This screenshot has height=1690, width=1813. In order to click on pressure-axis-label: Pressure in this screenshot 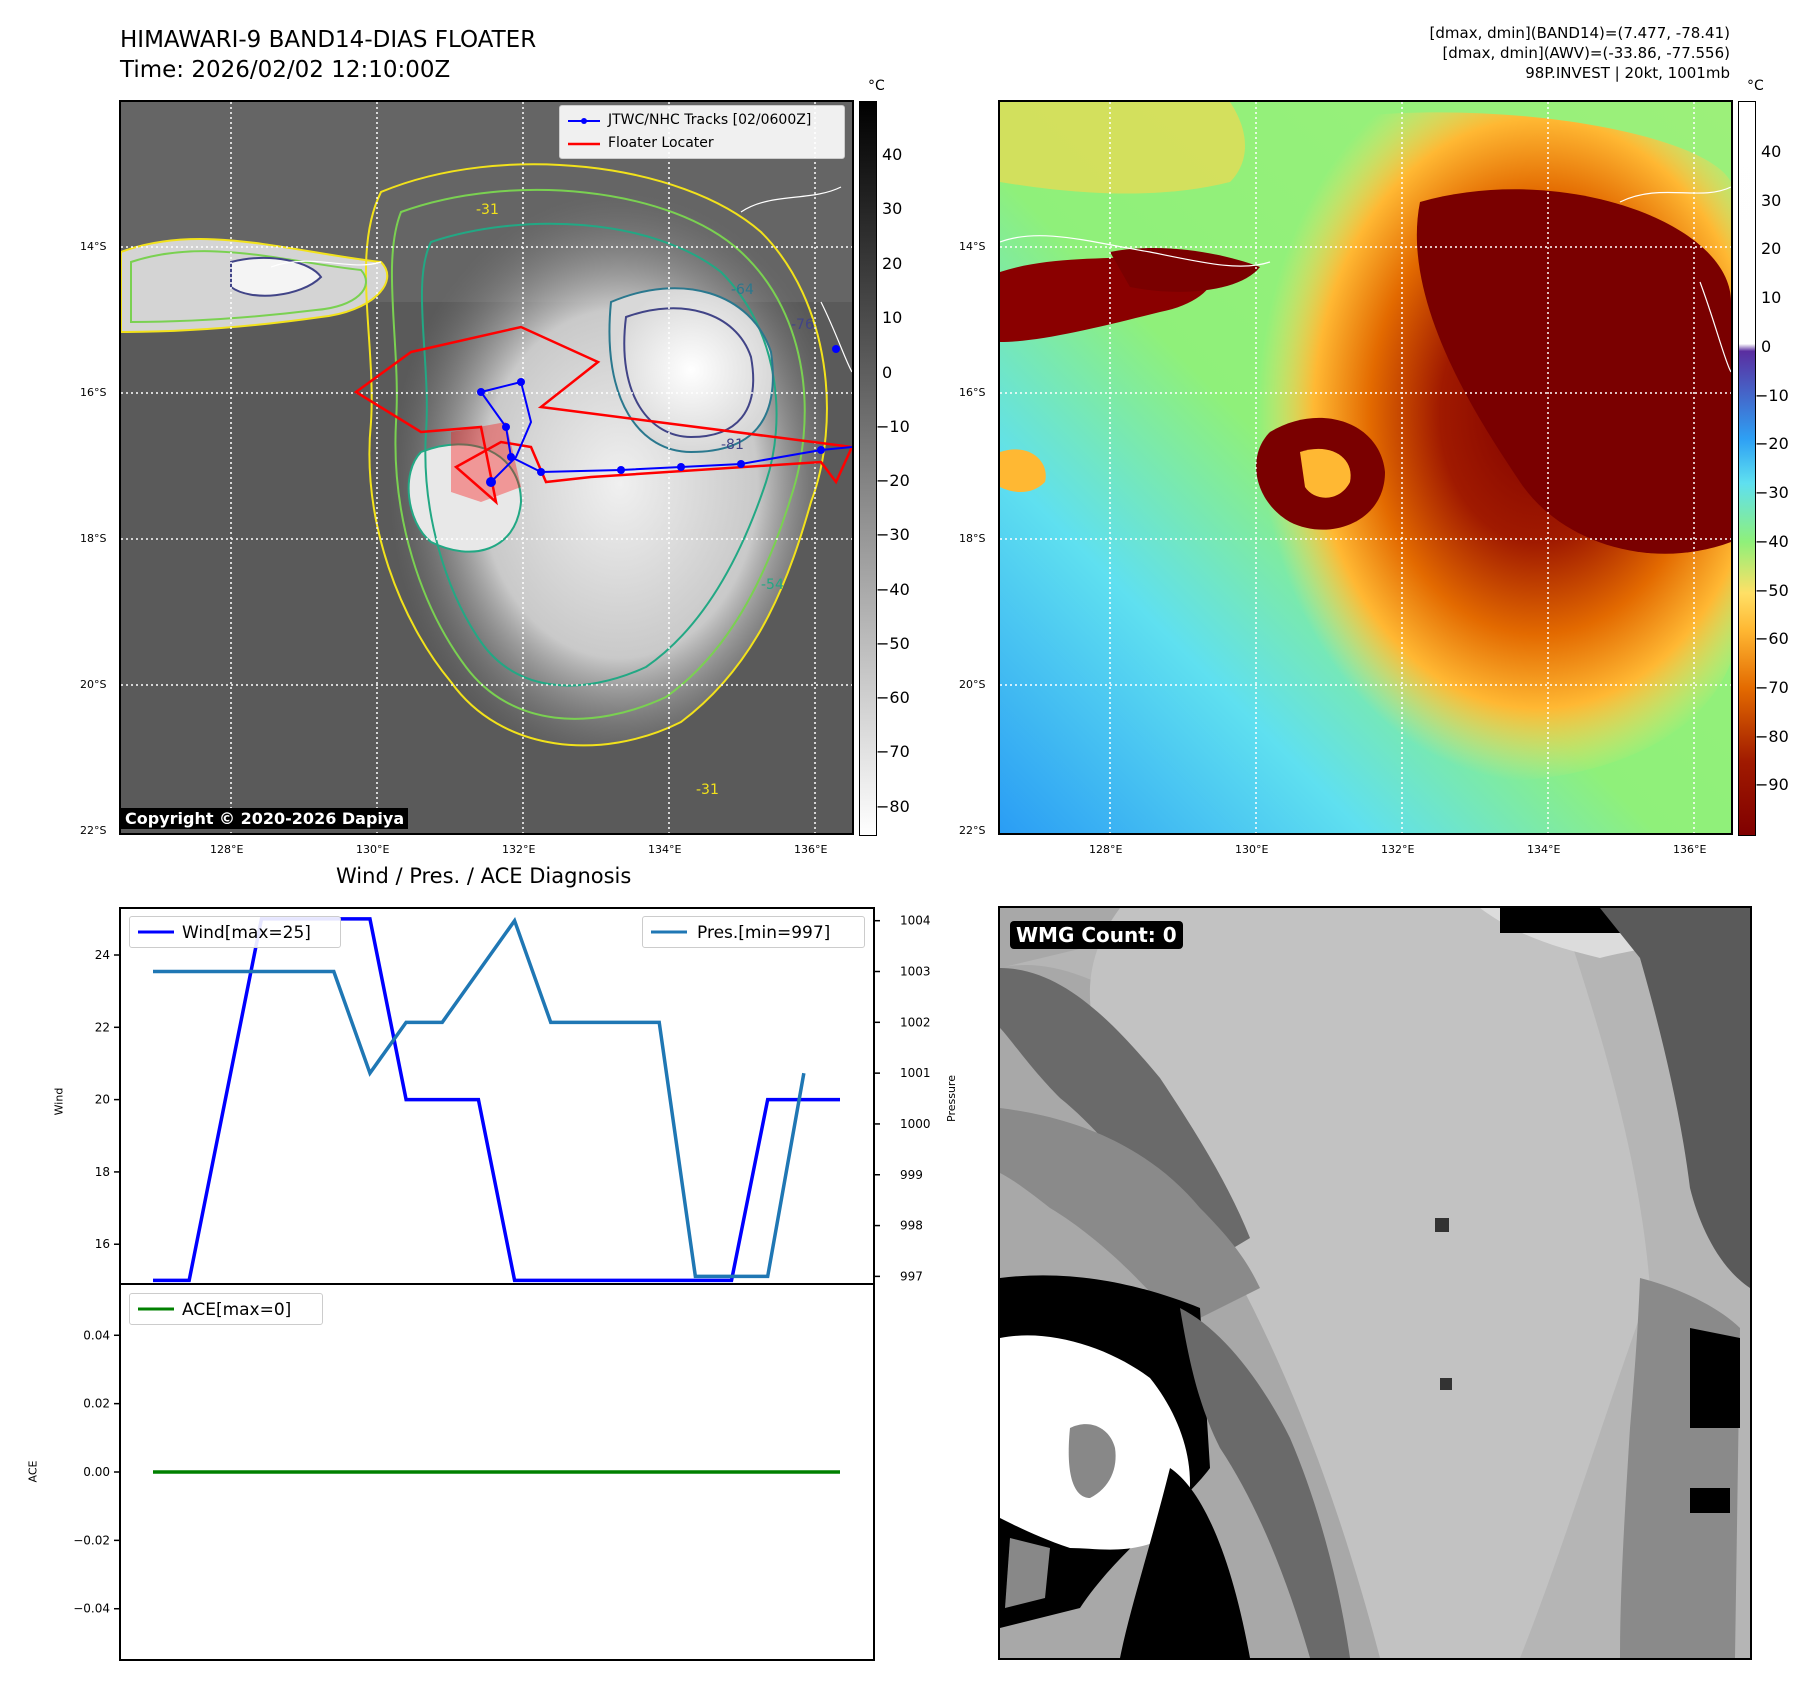, I will do `click(951, 1098)`.